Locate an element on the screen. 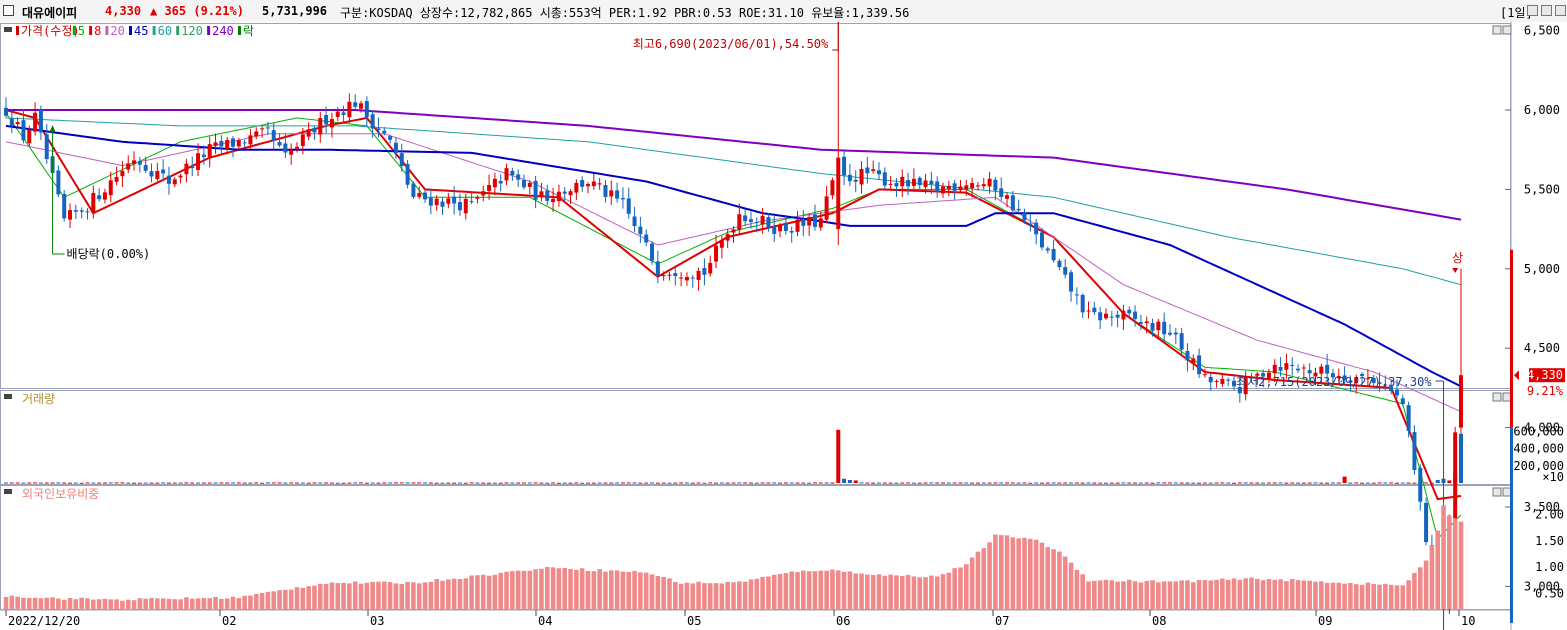 The height and width of the screenshot is (630, 1567). volume-bars is located at coordinates (733, 456).